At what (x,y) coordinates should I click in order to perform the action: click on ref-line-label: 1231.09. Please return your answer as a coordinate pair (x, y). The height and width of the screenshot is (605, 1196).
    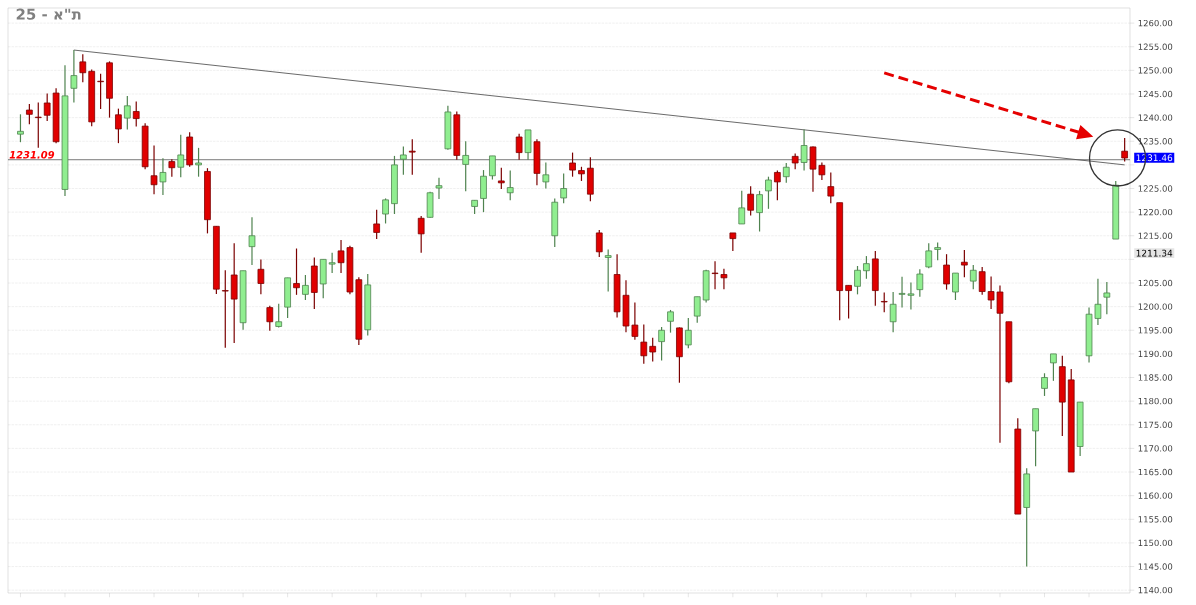
    Looking at the image, I should click on (32, 154).